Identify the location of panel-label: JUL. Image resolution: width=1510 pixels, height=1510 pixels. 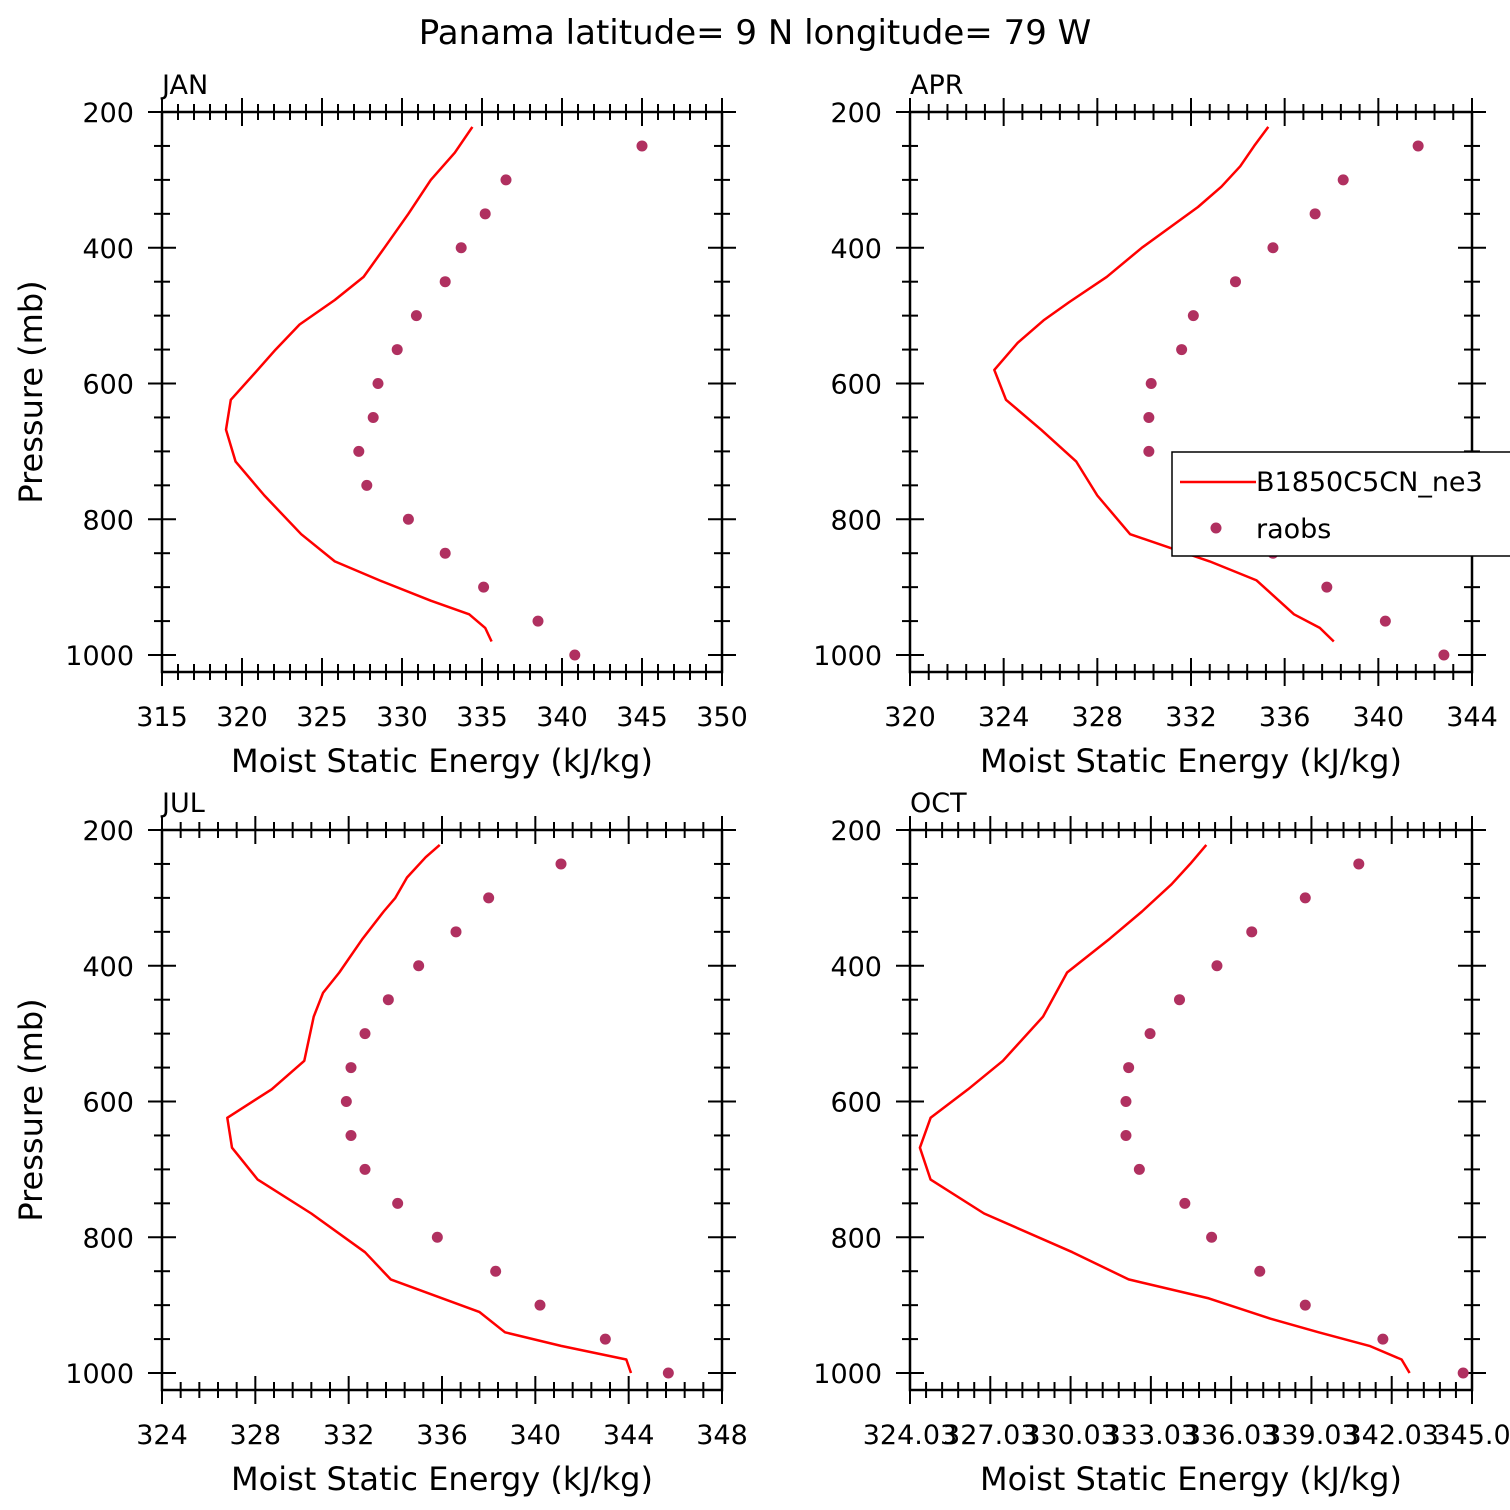
(182, 803).